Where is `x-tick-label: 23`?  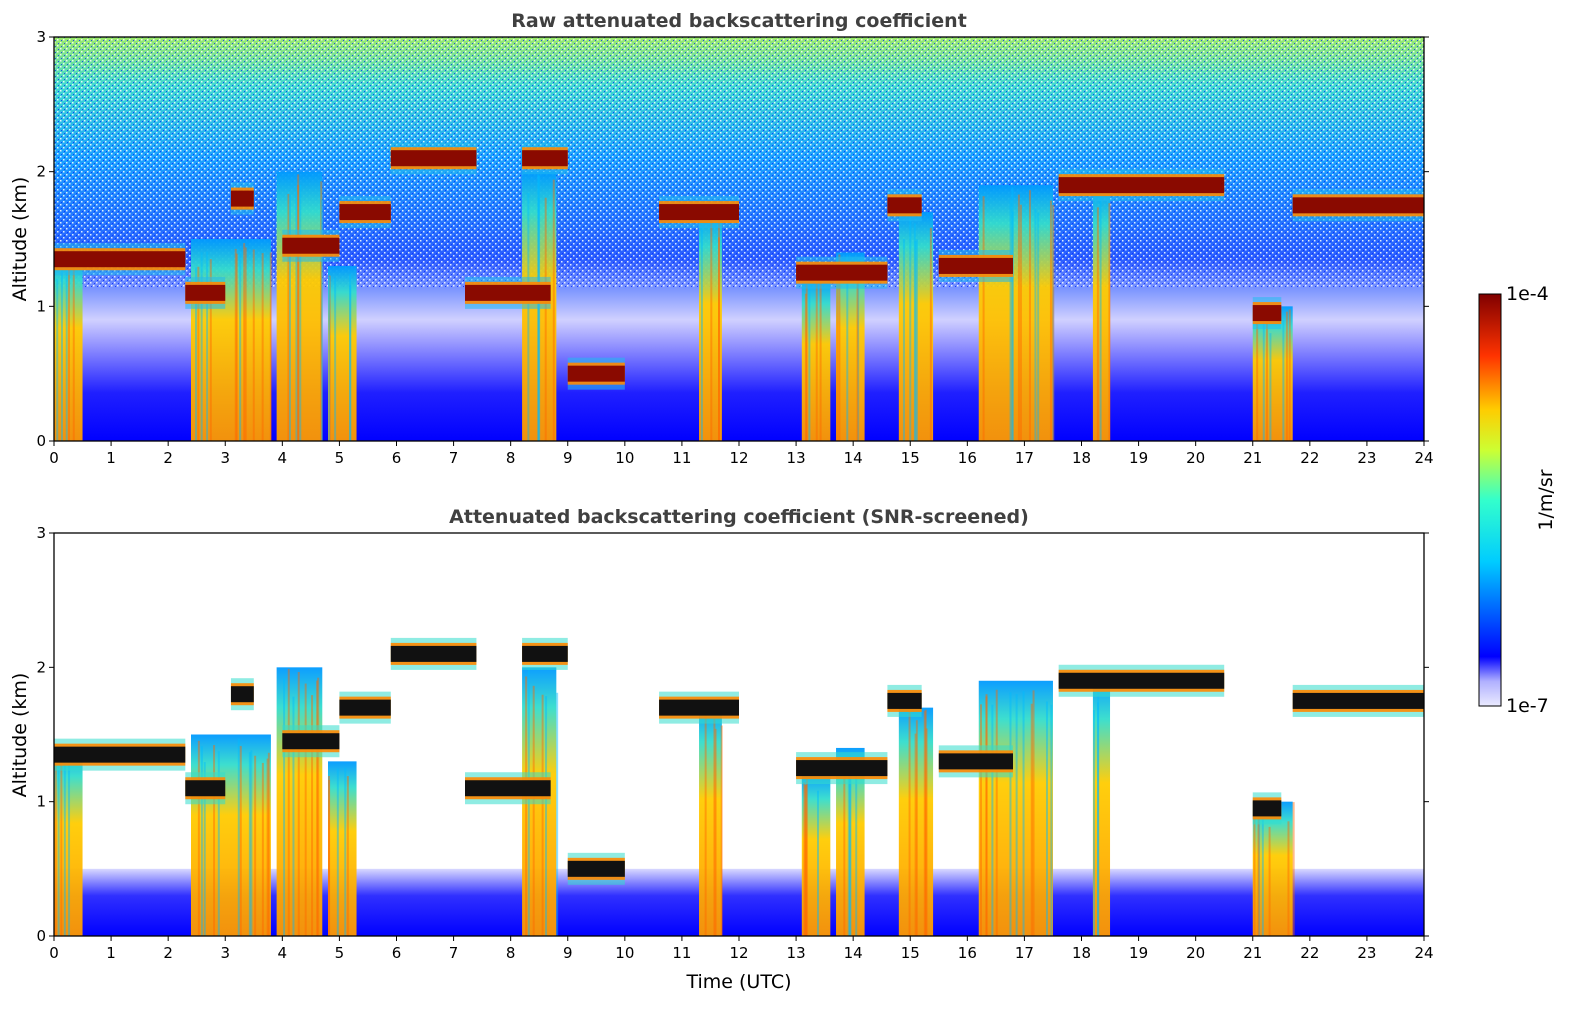 x-tick-label: 23 is located at coordinates (1366, 953).